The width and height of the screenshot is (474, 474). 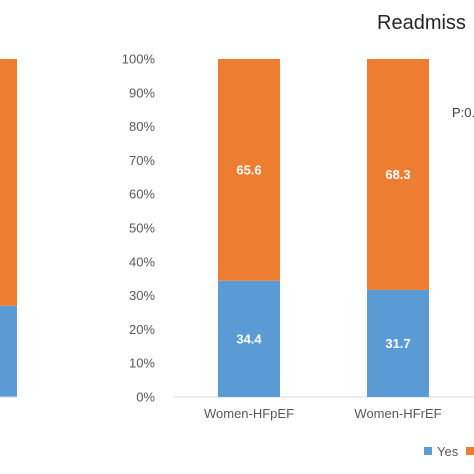 I want to click on legend-swatch-yes, so click(x=428, y=451).